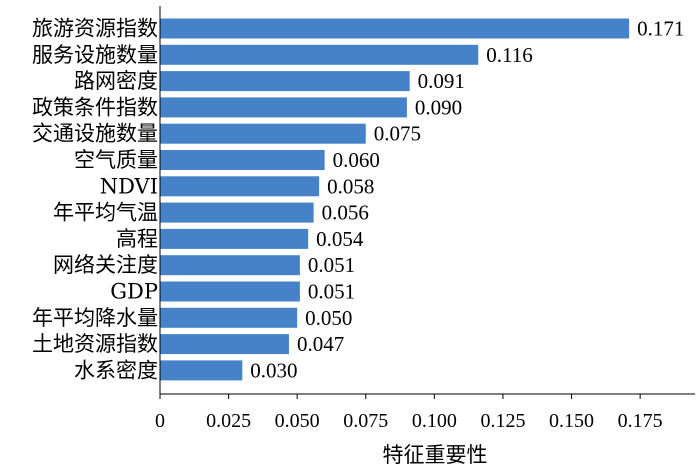 The height and width of the screenshot is (472, 700). What do you see at coordinates (509, 55) in the screenshot?
I see `data-label: 0.116` at bounding box center [509, 55].